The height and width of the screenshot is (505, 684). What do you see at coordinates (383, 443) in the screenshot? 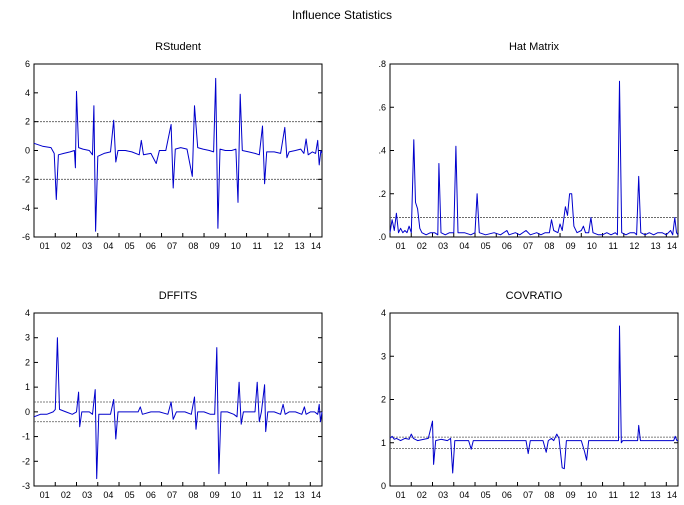
I see `covratio-y-tick-label: 1` at bounding box center [383, 443].